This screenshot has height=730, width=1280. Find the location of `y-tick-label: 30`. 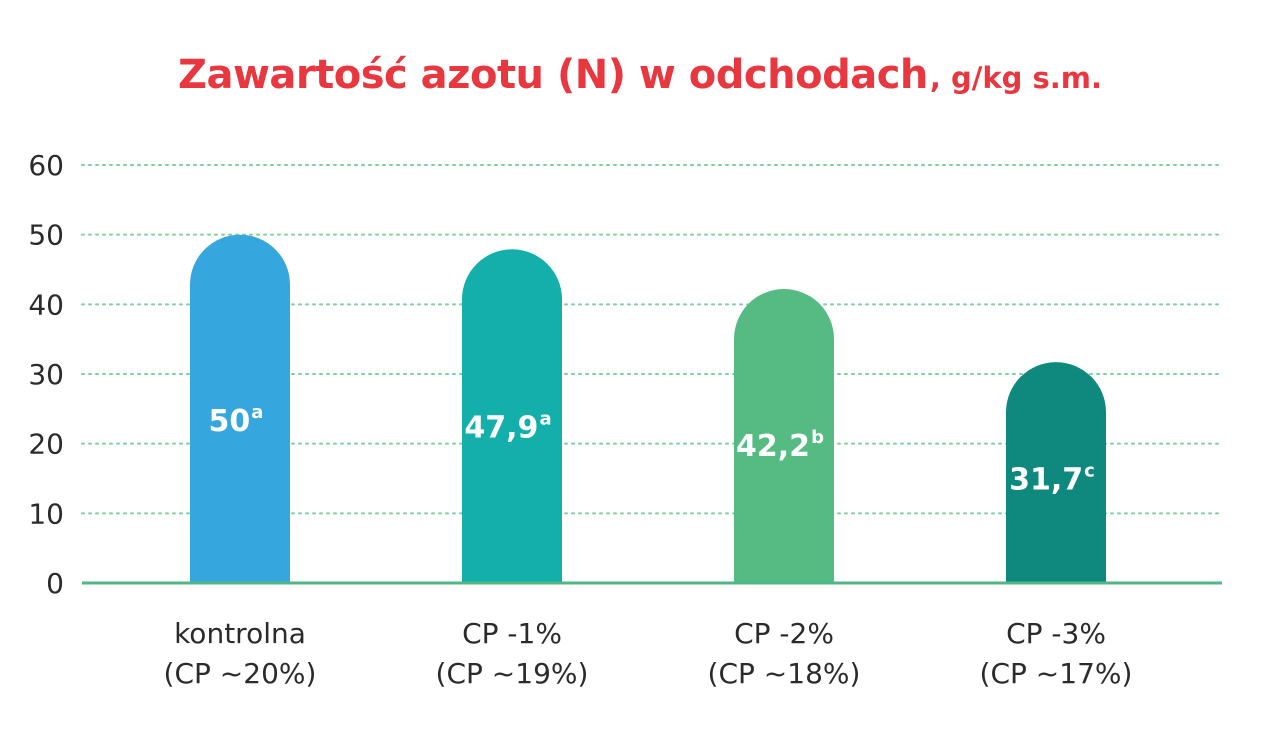

y-tick-label: 30 is located at coordinates (46, 374).